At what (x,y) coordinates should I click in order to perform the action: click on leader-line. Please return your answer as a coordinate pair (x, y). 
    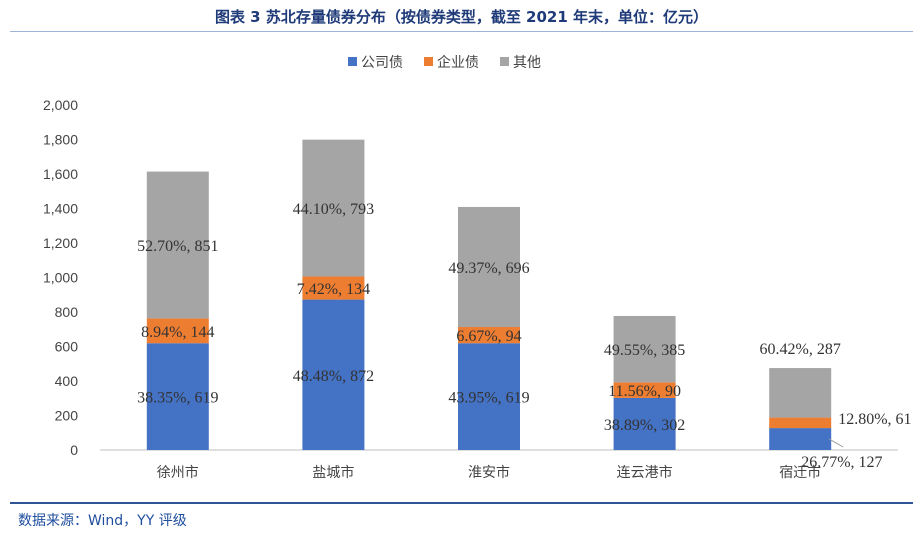
    Looking at the image, I should click on (836, 443).